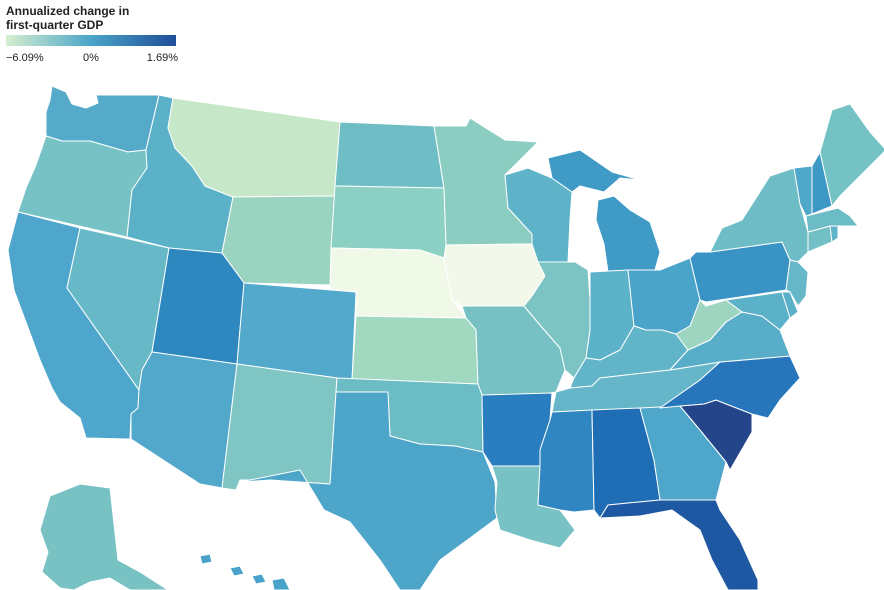  I want to click on state-NY, so click(759, 215).